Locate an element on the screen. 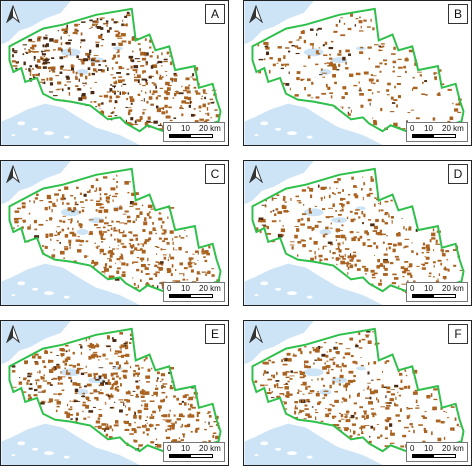  scale-tick-0: 0 is located at coordinates (412, 128).